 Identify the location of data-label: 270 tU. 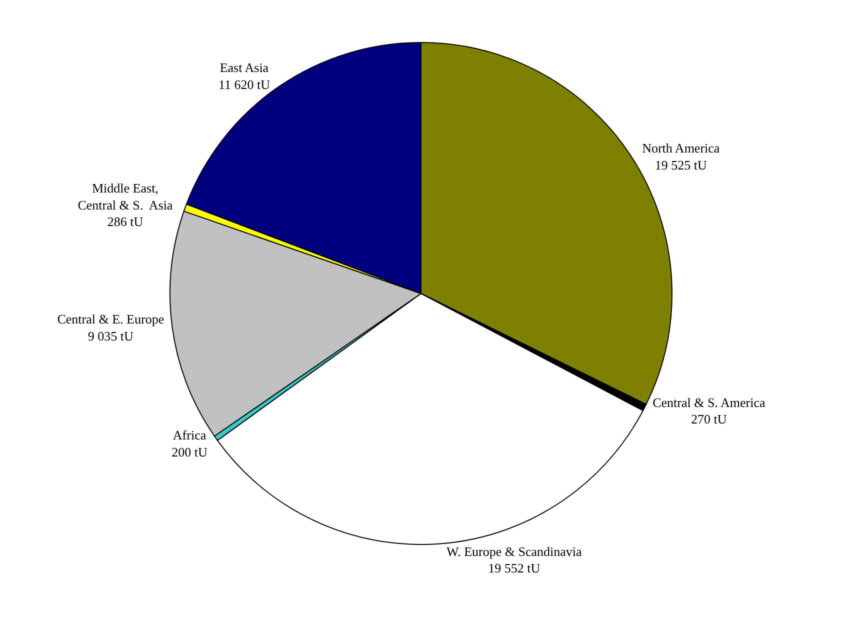
(709, 419).